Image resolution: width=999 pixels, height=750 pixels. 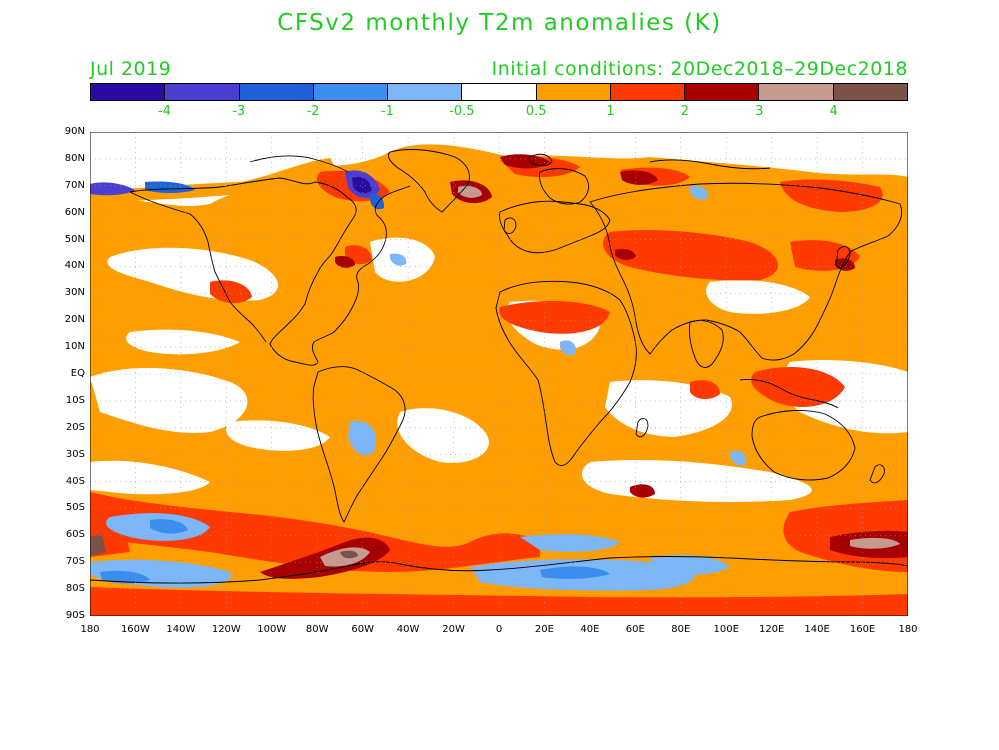 I want to click on latitude-label: 90S, so click(x=75, y=615).